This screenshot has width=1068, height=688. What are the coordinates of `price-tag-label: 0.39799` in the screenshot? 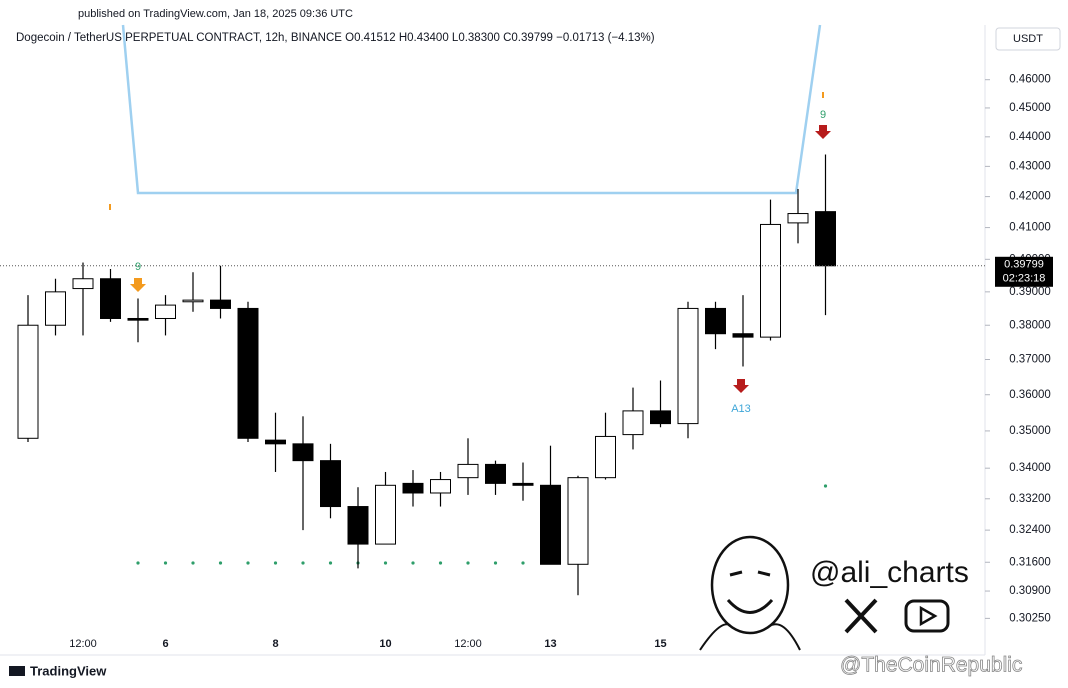 It's located at (1024, 265).